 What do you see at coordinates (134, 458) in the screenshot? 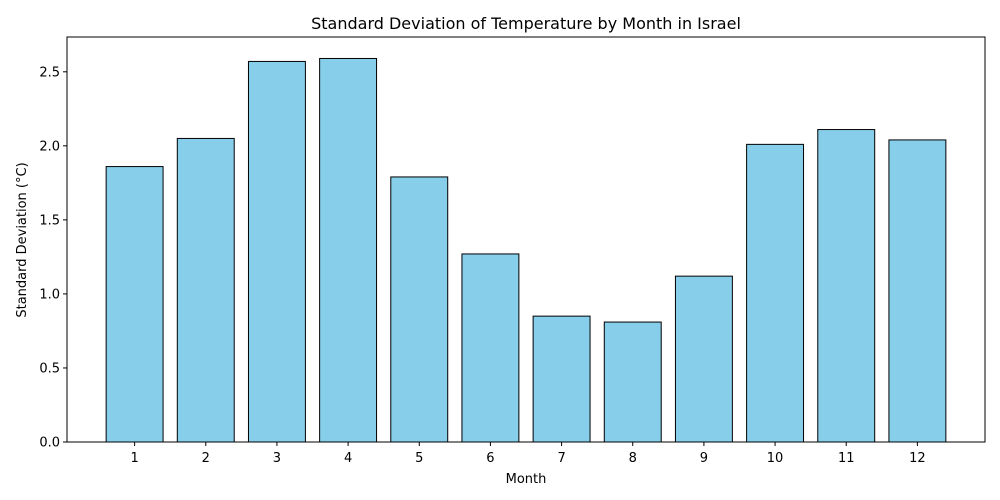
I see `x-tick-label-1: 1` at bounding box center [134, 458].